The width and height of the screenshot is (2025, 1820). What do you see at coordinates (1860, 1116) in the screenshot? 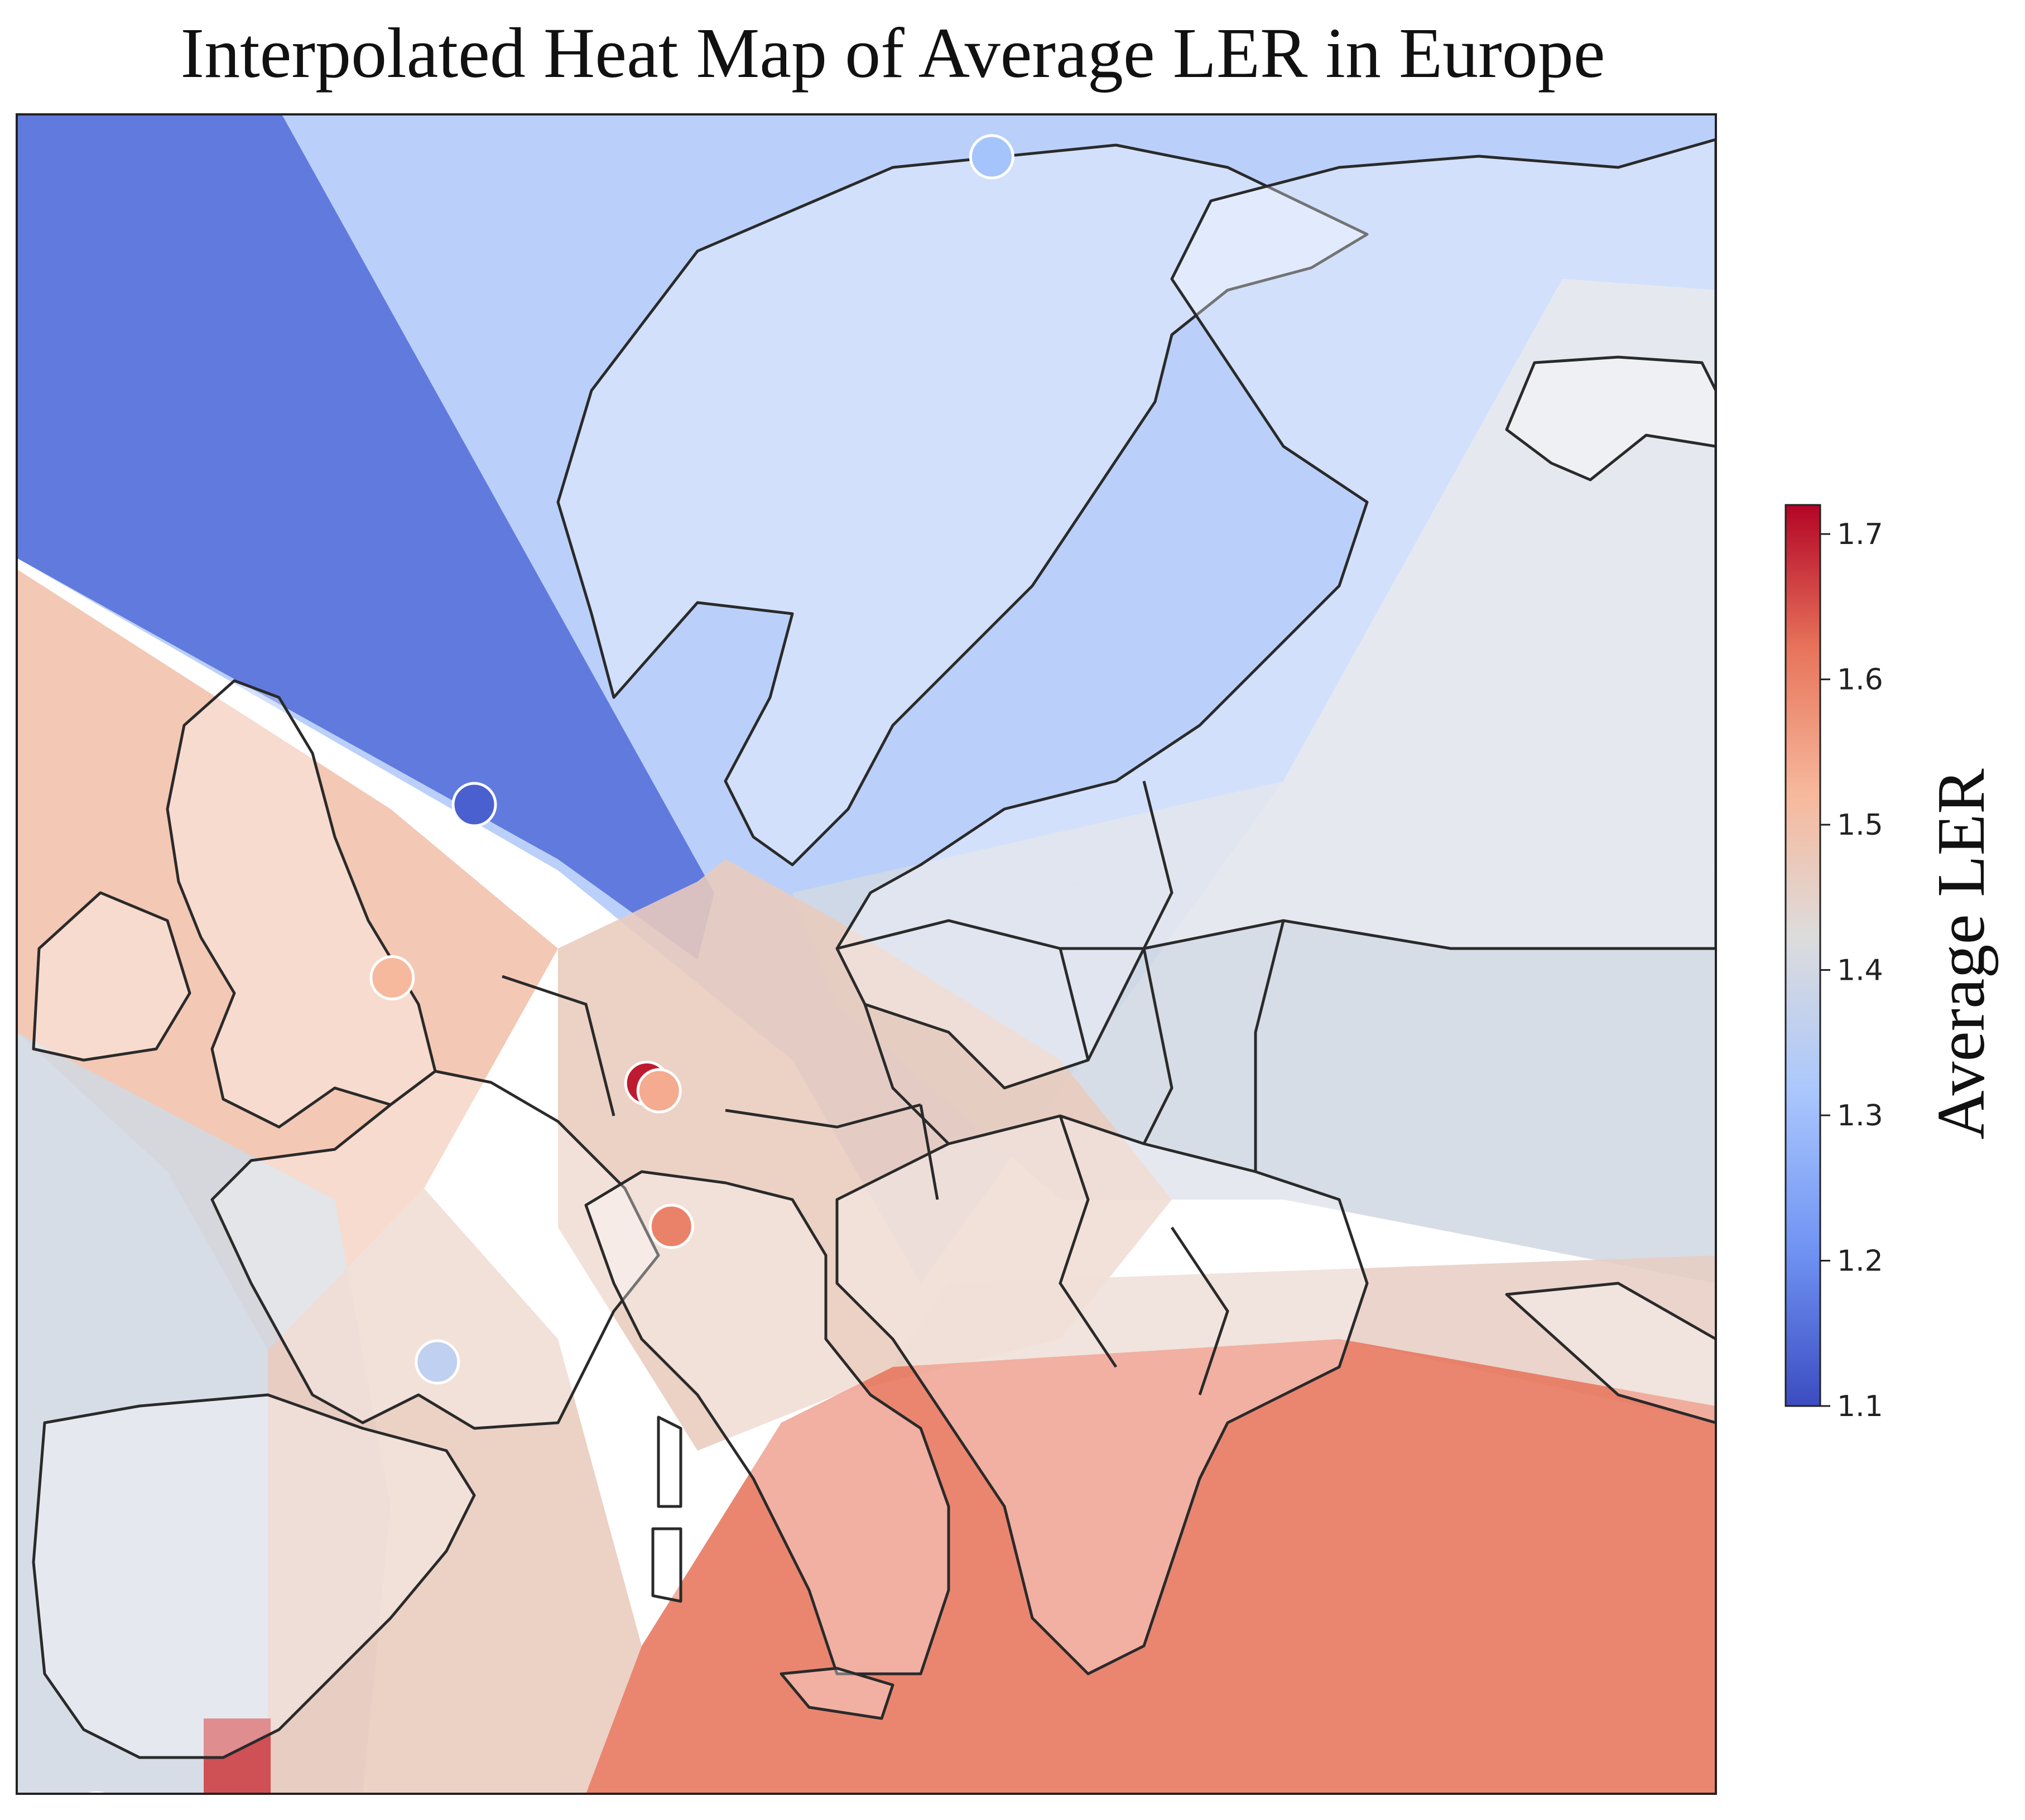
I see `colorbar-tick-label: 1.3` at bounding box center [1860, 1116].